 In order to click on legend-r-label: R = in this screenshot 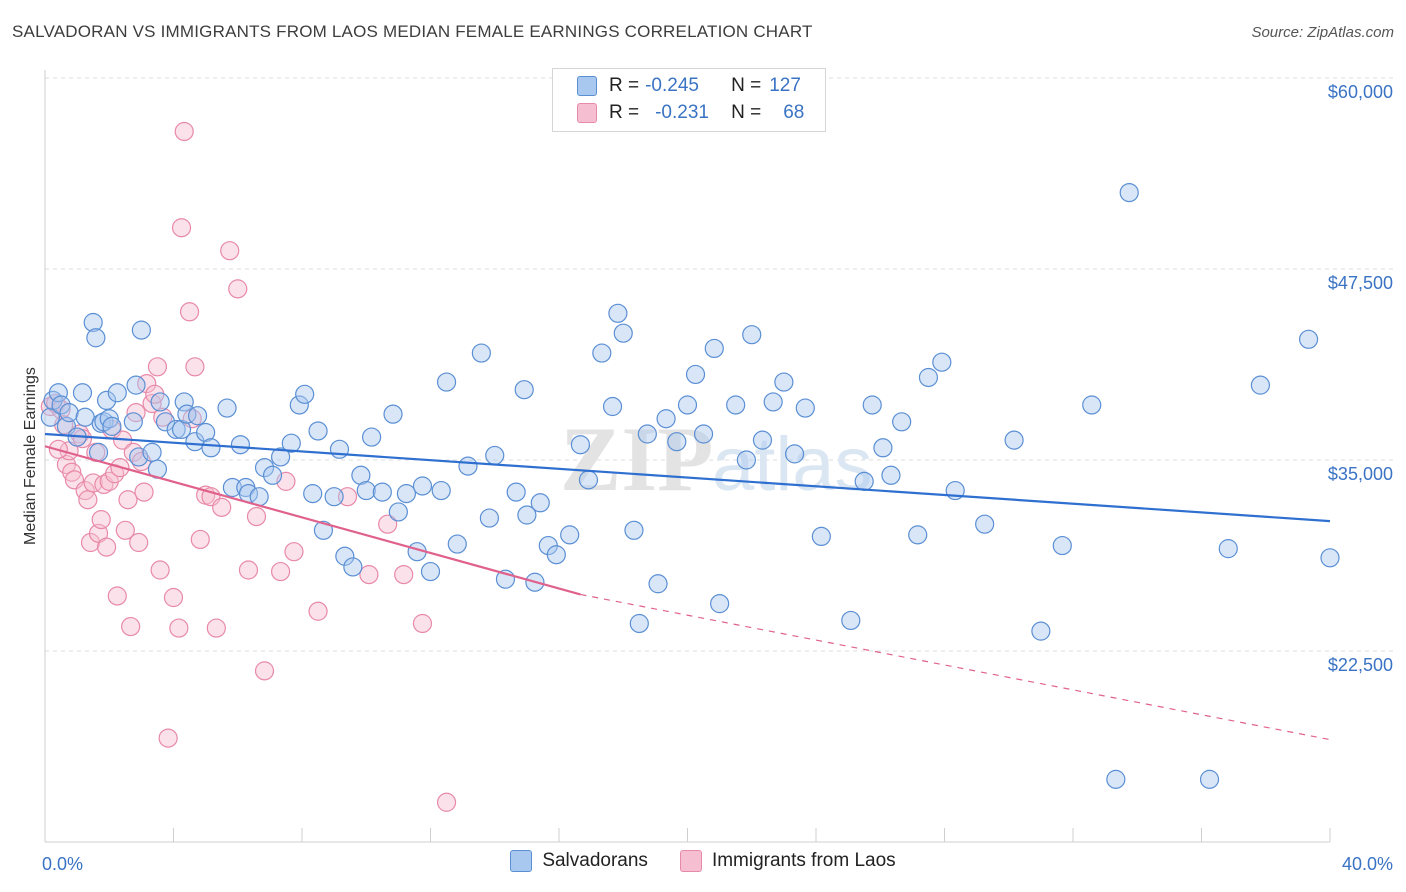, I will do `click(624, 85)`.